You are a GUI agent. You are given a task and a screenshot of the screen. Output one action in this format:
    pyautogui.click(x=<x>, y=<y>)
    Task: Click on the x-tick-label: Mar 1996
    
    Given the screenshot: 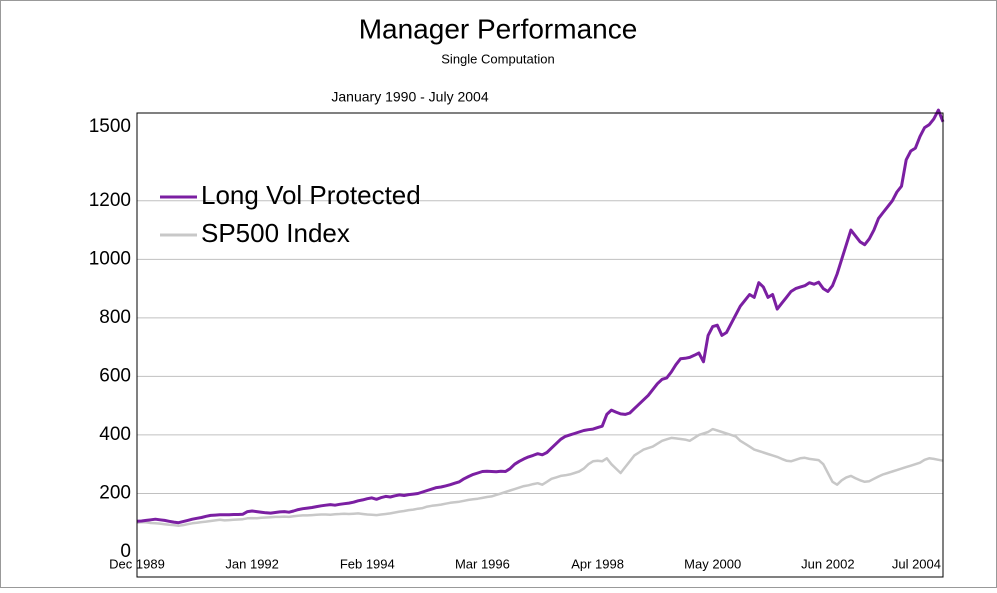 What is the action you would take?
    pyautogui.click(x=482, y=563)
    